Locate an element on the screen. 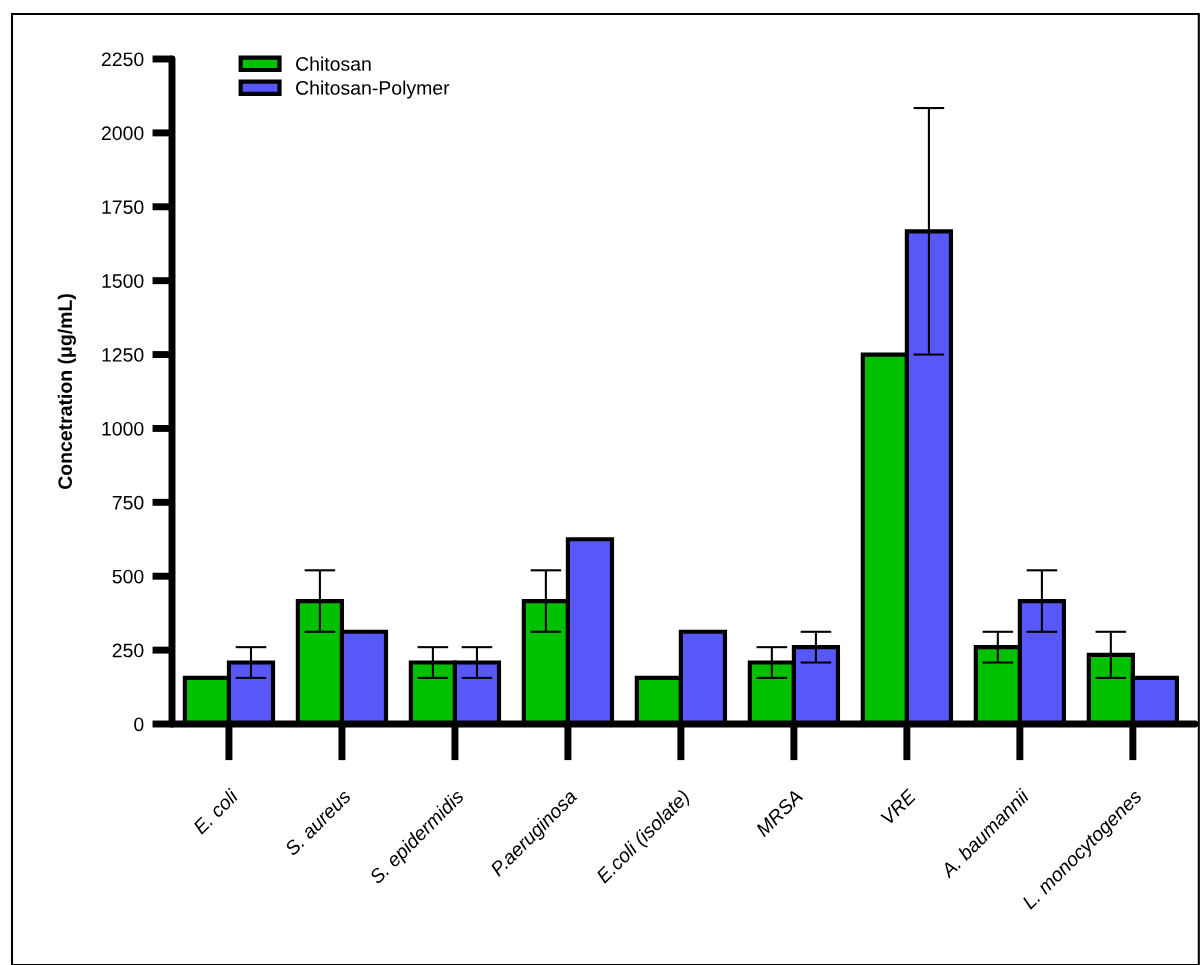 Image resolution: width=1200 pixels, height=965 pixels. legend-label: Chitosan-Polymer is located at coordinates (373, 89).